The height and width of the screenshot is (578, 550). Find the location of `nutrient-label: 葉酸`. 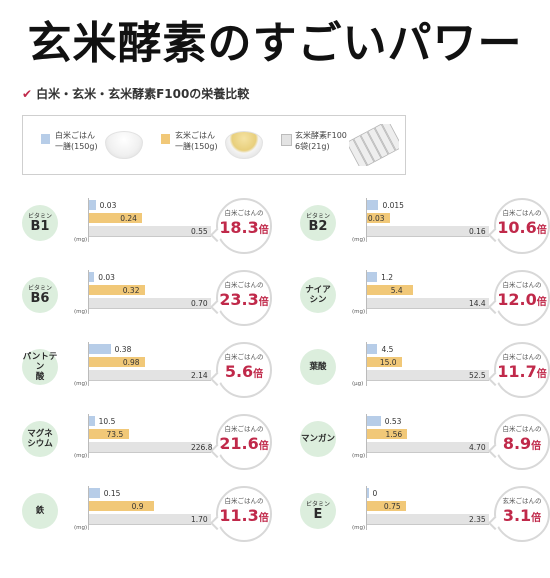

nutrient-label: 葉酸 is located at coordinates (318, 367).